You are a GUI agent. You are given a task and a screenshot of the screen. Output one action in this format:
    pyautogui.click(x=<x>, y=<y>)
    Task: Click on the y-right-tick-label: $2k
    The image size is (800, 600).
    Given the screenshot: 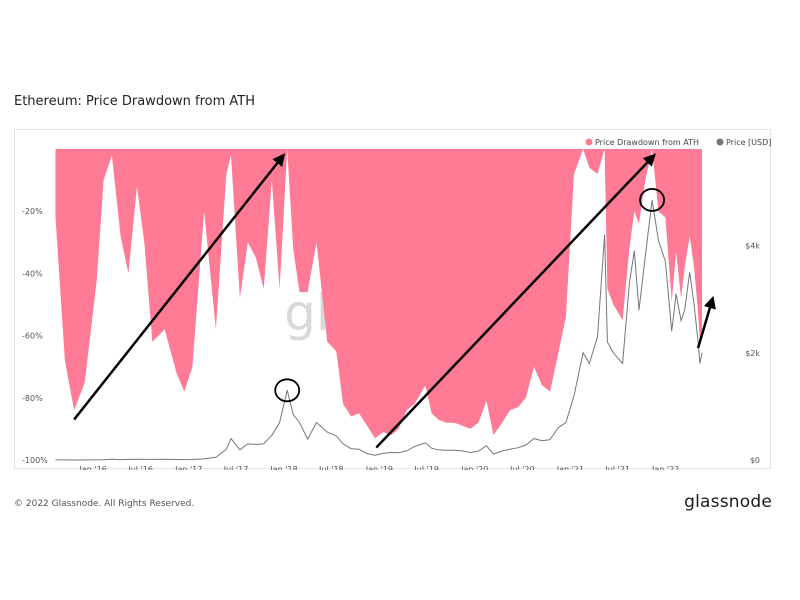 What is the action you would take?
    pyautogui.click(x=752, y=353)
    